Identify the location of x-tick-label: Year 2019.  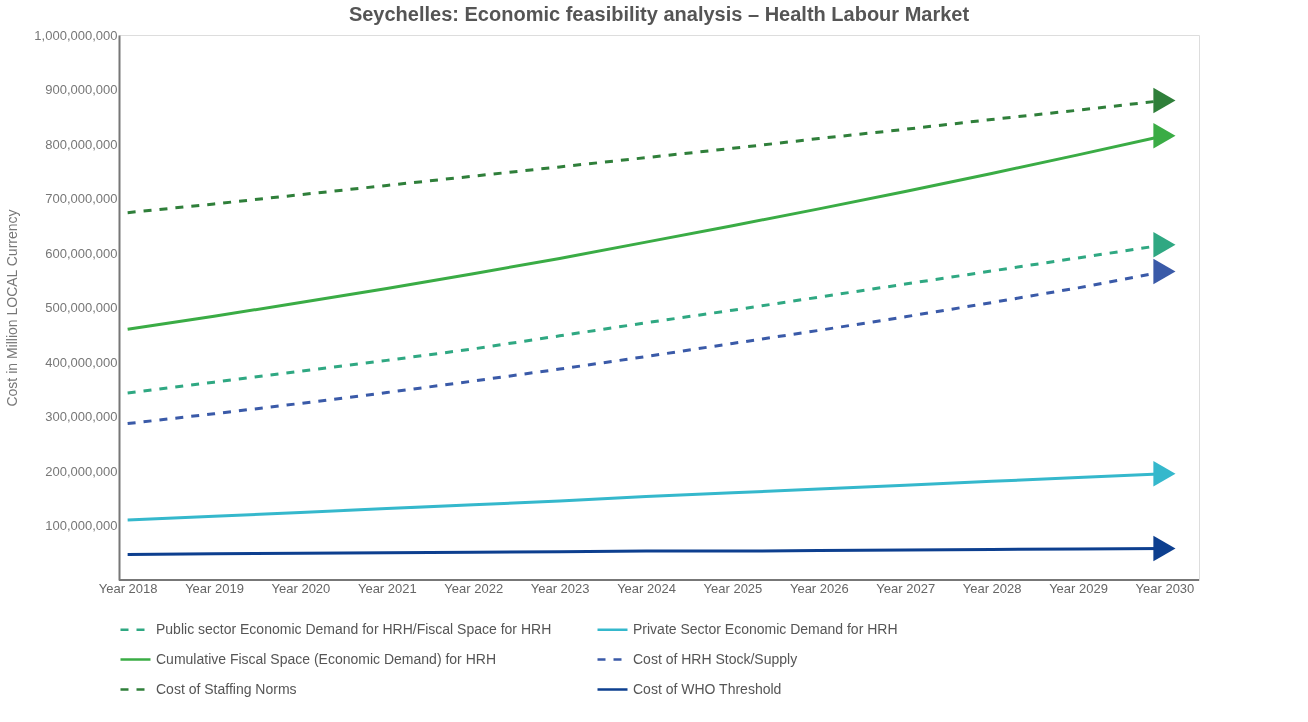
(214, 588).